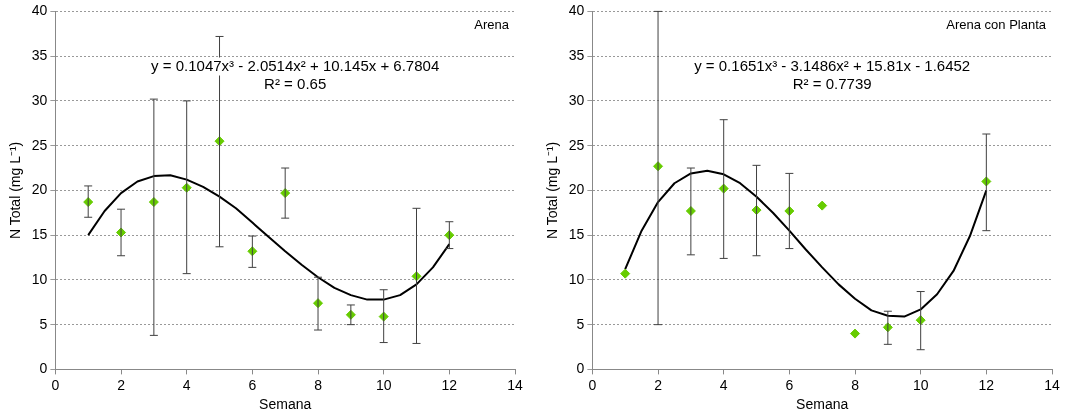  Describe the element at coordinates (295, 65) in the screenshot. I see `annotation: y = 0.1047x³ - 2.0514x² + 10.145x + 6.7804` at that location.